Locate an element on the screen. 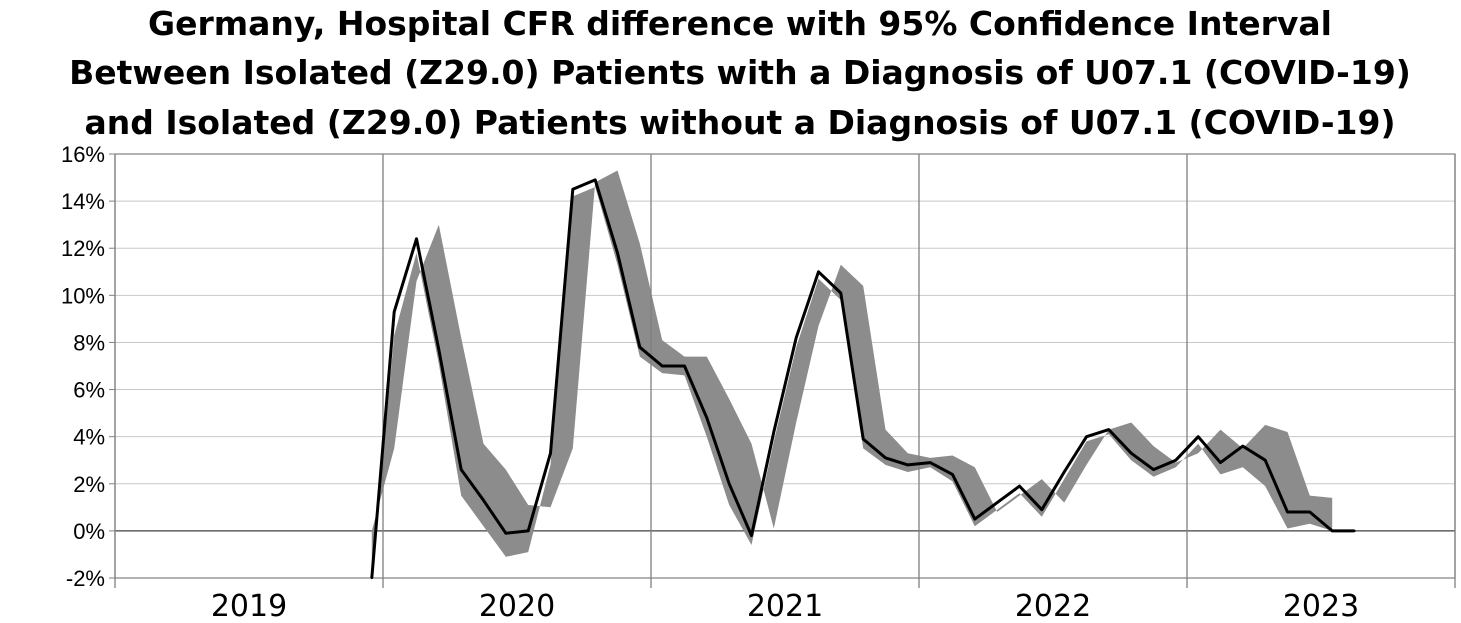 The width and height of the screenshot is (1461, 623). y-tick-label: 6% is located at coordinates (89, 390).